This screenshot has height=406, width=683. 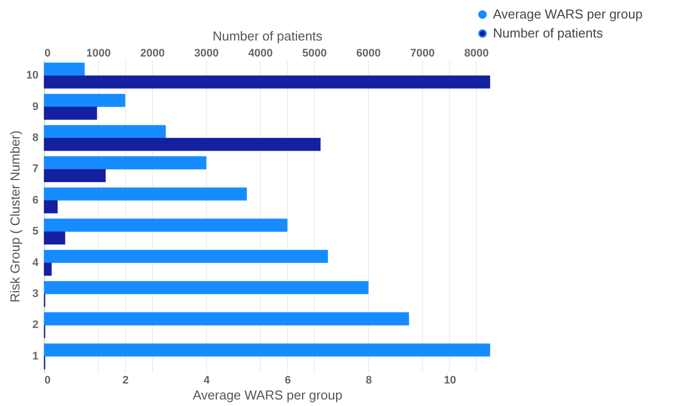 I want to click on y-tick-label: 6, so click(x=35, y=200).